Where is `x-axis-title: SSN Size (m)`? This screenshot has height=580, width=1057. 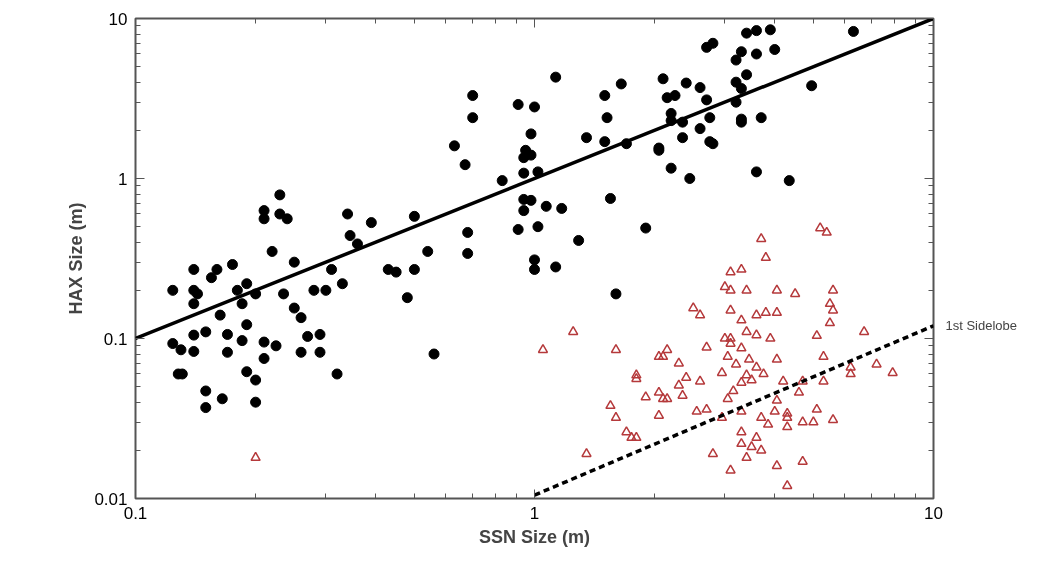
x-axis-title: SSN Size (m) is located at coordinates (534, 536).